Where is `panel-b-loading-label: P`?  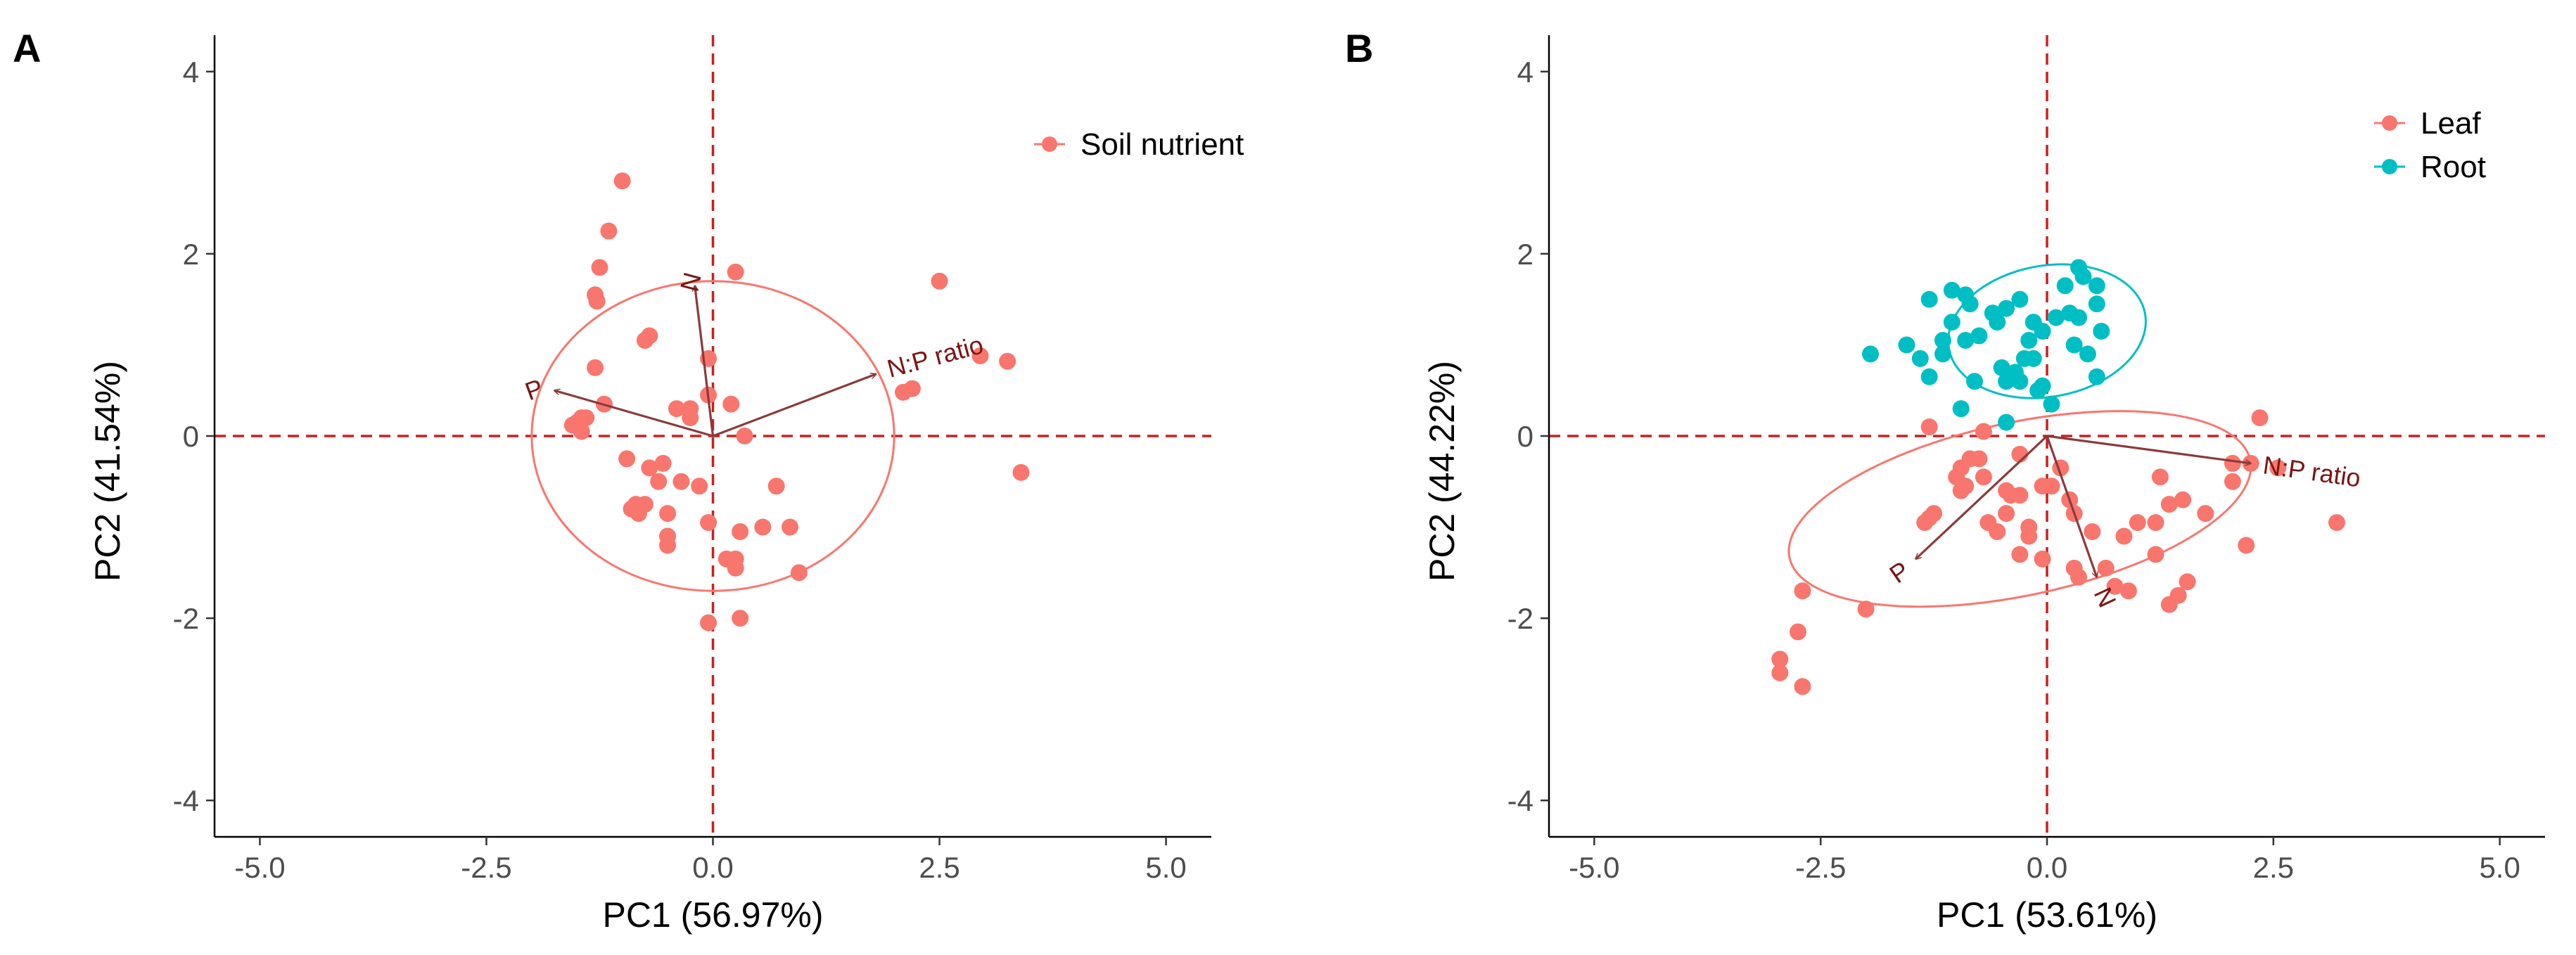 panel-b-loading-label: P is located at coordinates (1899, 573).